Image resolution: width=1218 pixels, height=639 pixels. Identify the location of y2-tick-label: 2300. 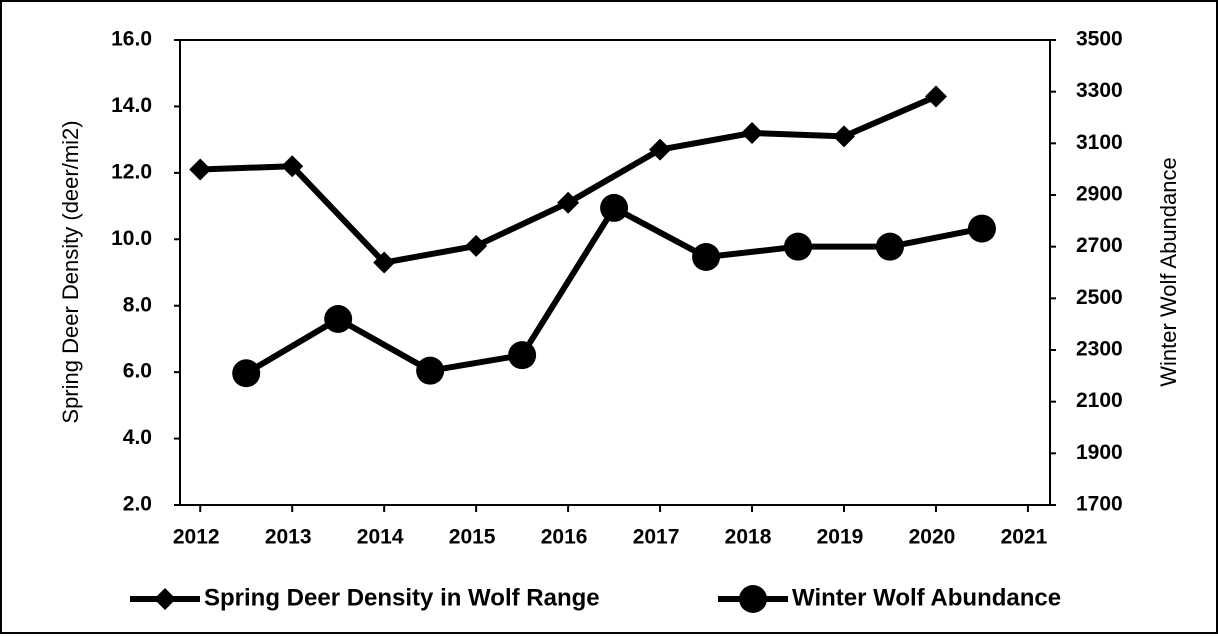
(1099, 349).